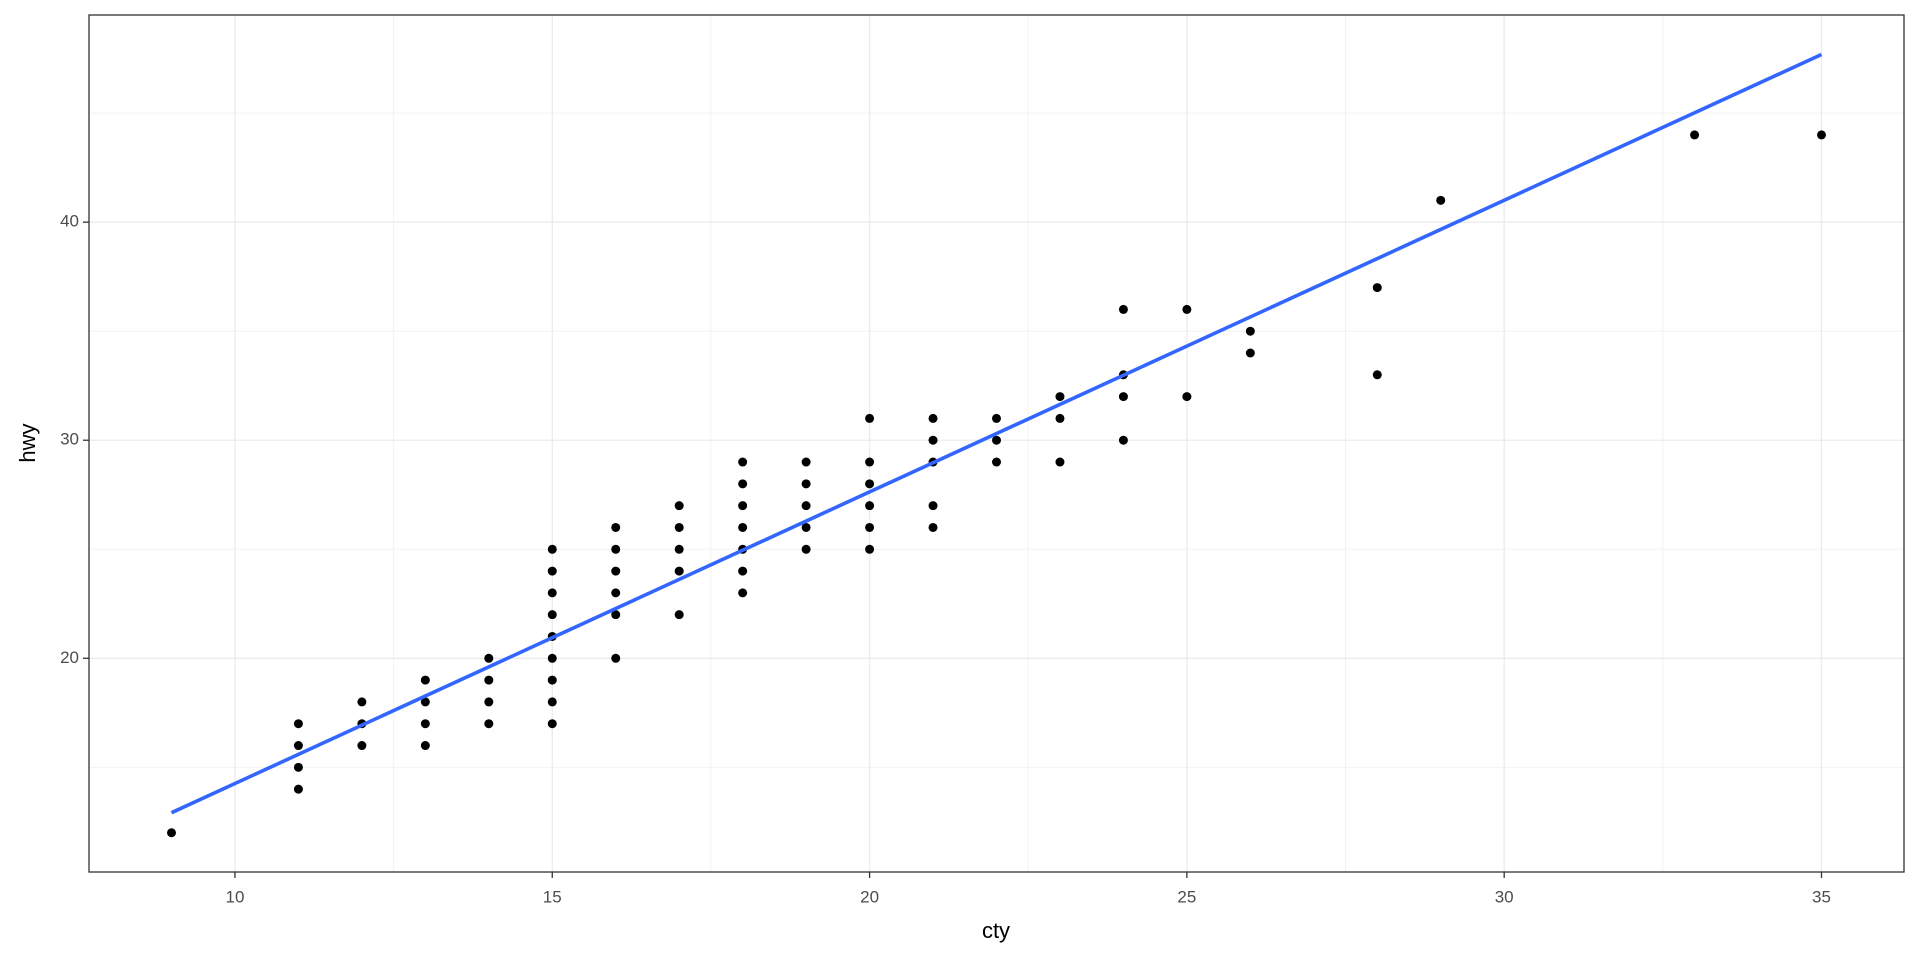  Describe the element at coordinates (69, 657) in the screenshot. I see `y-tick-label: 20` at that location.